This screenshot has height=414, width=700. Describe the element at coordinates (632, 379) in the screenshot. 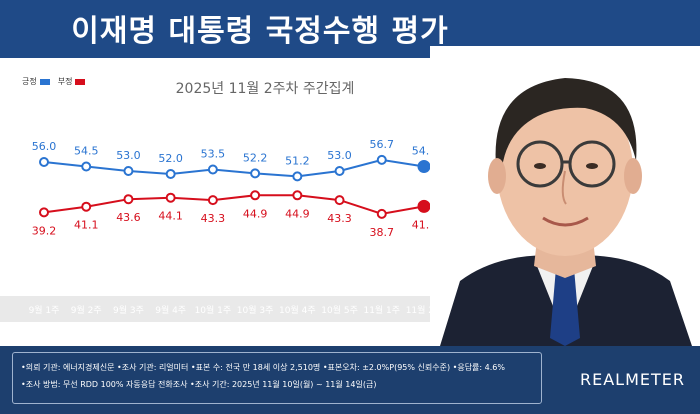

I see `brand-logo: REALMETER` at that location.